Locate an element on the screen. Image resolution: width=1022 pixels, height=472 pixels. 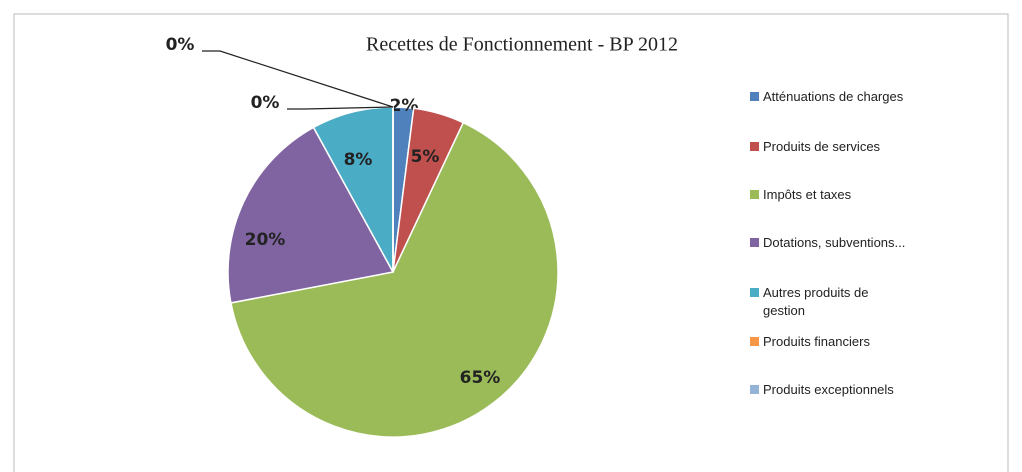
legend-label: Atténuations de charges is located at coordinates (833, 96).